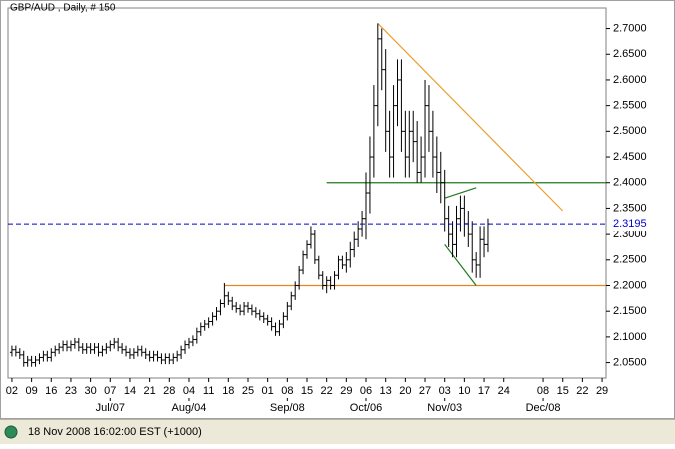 This screenshot has height=449, width=675. What do you see at coordinates (630, 208) in the screenshot?
I see `y-tick-label: 2.3500` at bounding box center [630, 208].